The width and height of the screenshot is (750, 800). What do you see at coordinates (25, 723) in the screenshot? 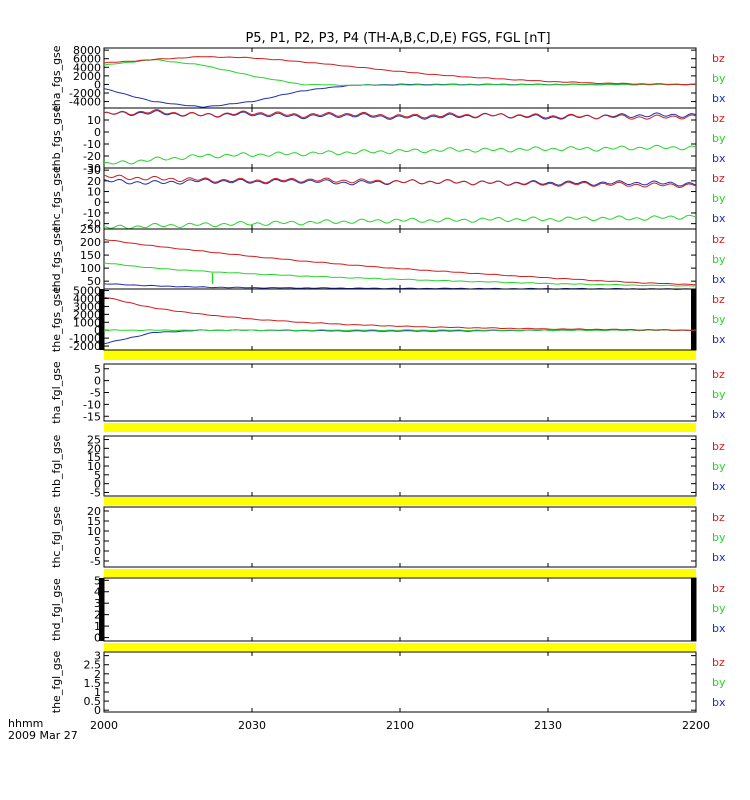
I see `footer-label-hhmm: hhmm` at bounding box center [25, 723].